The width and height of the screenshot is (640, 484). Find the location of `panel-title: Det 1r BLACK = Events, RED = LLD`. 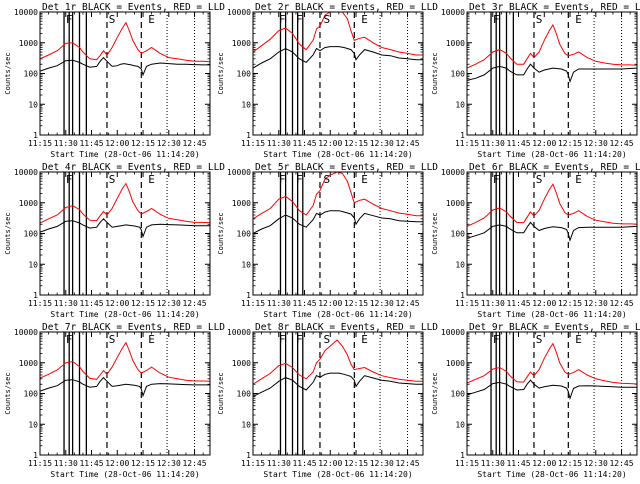

panel-title: Det 1r BLACK = Events, RED = LLD is located at coordinates (133, 7).